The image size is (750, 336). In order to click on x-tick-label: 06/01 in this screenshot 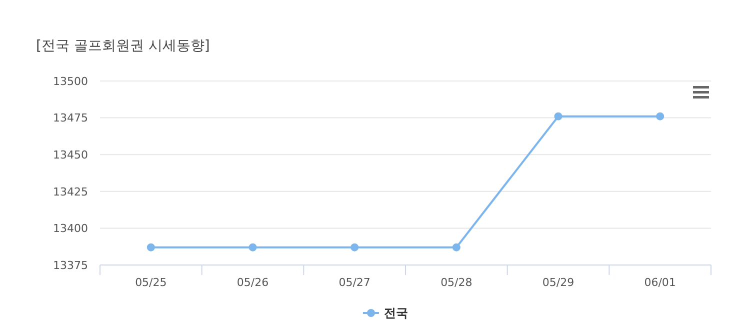, I will do `click(660, 282)`.